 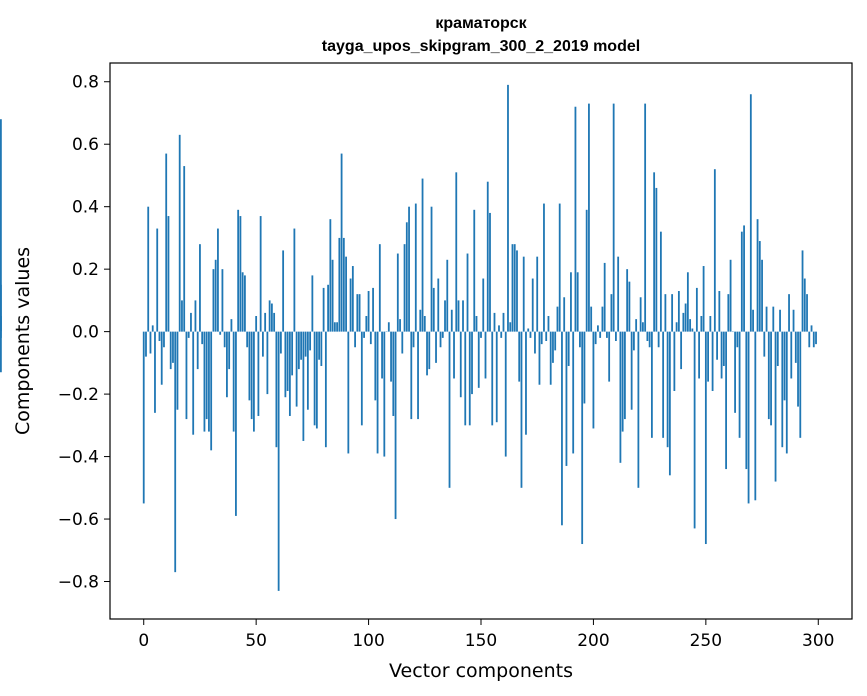 What do you see at coordinates (706, 641) in the screenshot?
I see `x-tick-label-250: 250` at bounding box center [706, 641].